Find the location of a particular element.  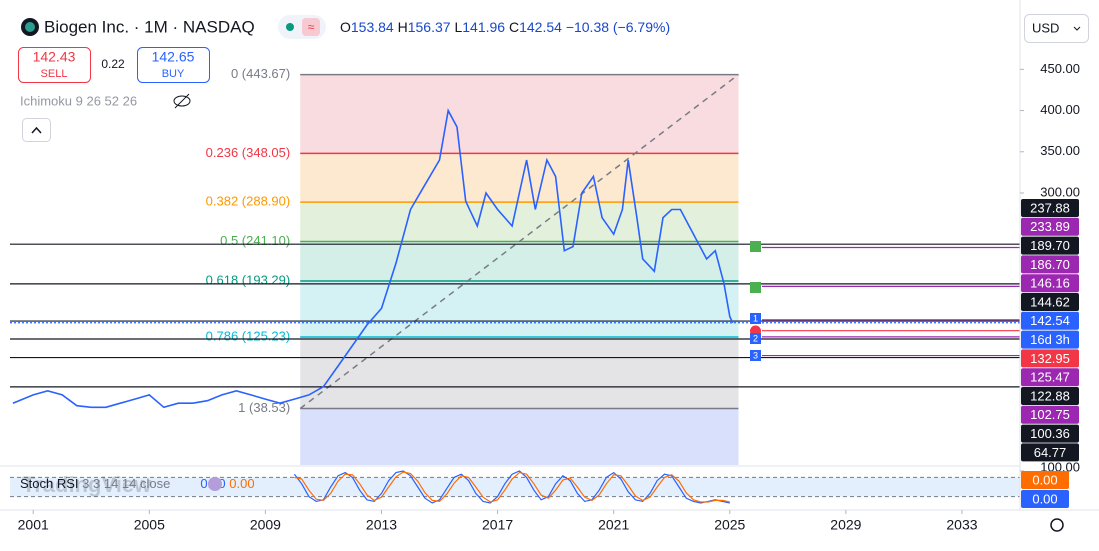

price-tag-label: 233.89 is located at coordinates (1050, 226).